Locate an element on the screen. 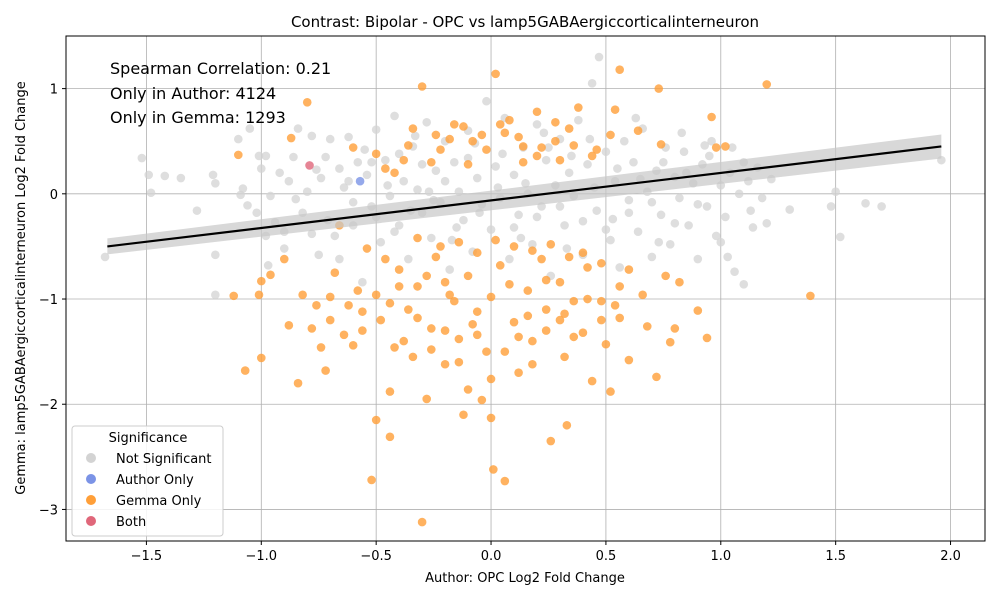  legend-label-not-significant: Not Significant is located at coordinates (164, 459).